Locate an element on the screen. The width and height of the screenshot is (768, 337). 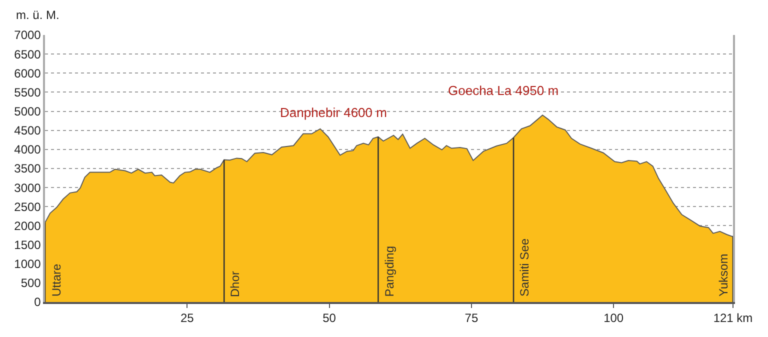
ref-line-label: Pangding is located at coordinates (389, 271).